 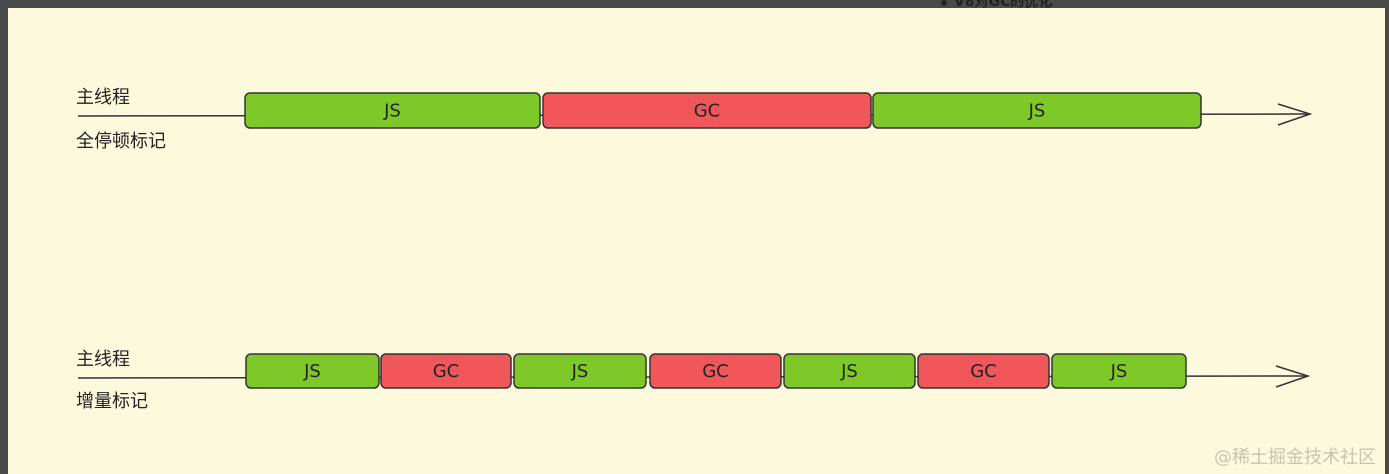 I want to click on mark-label: 增量标记, so click(x=112, y=401).